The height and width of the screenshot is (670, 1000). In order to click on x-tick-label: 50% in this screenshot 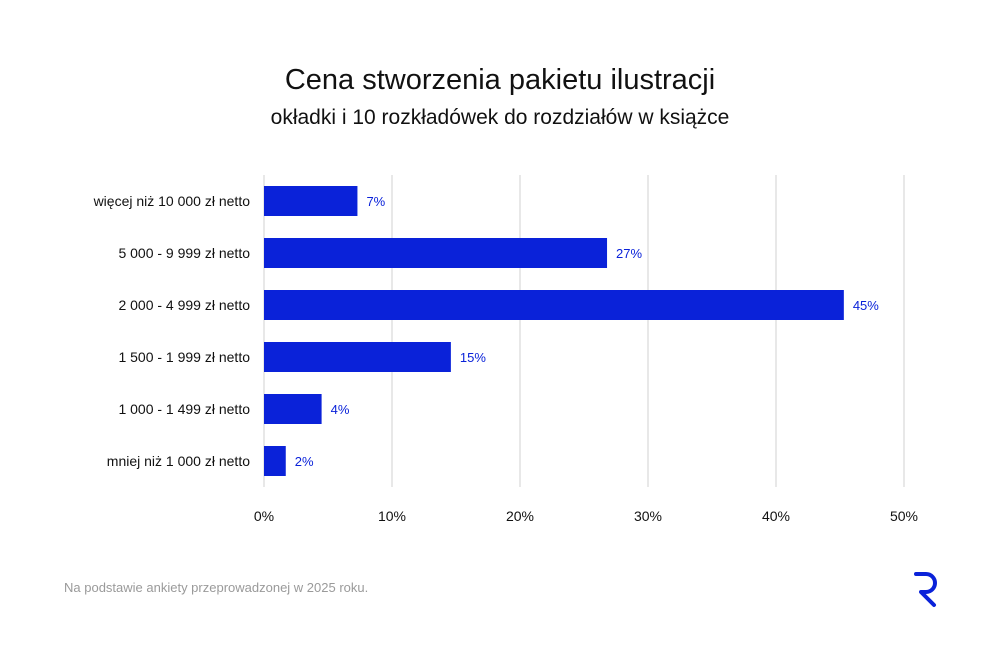, I will do `click(904, 516)`.